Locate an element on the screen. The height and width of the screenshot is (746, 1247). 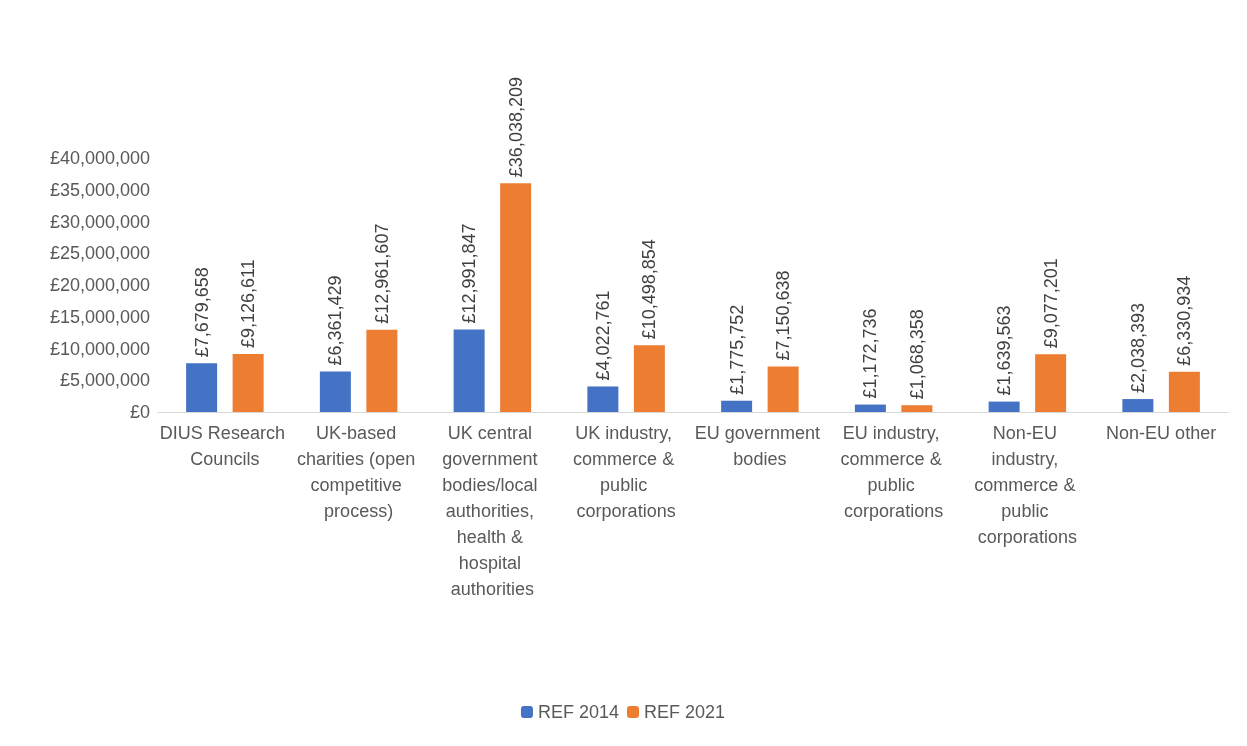
data-label: £9,126,611 is located at coordinates (248, 304).